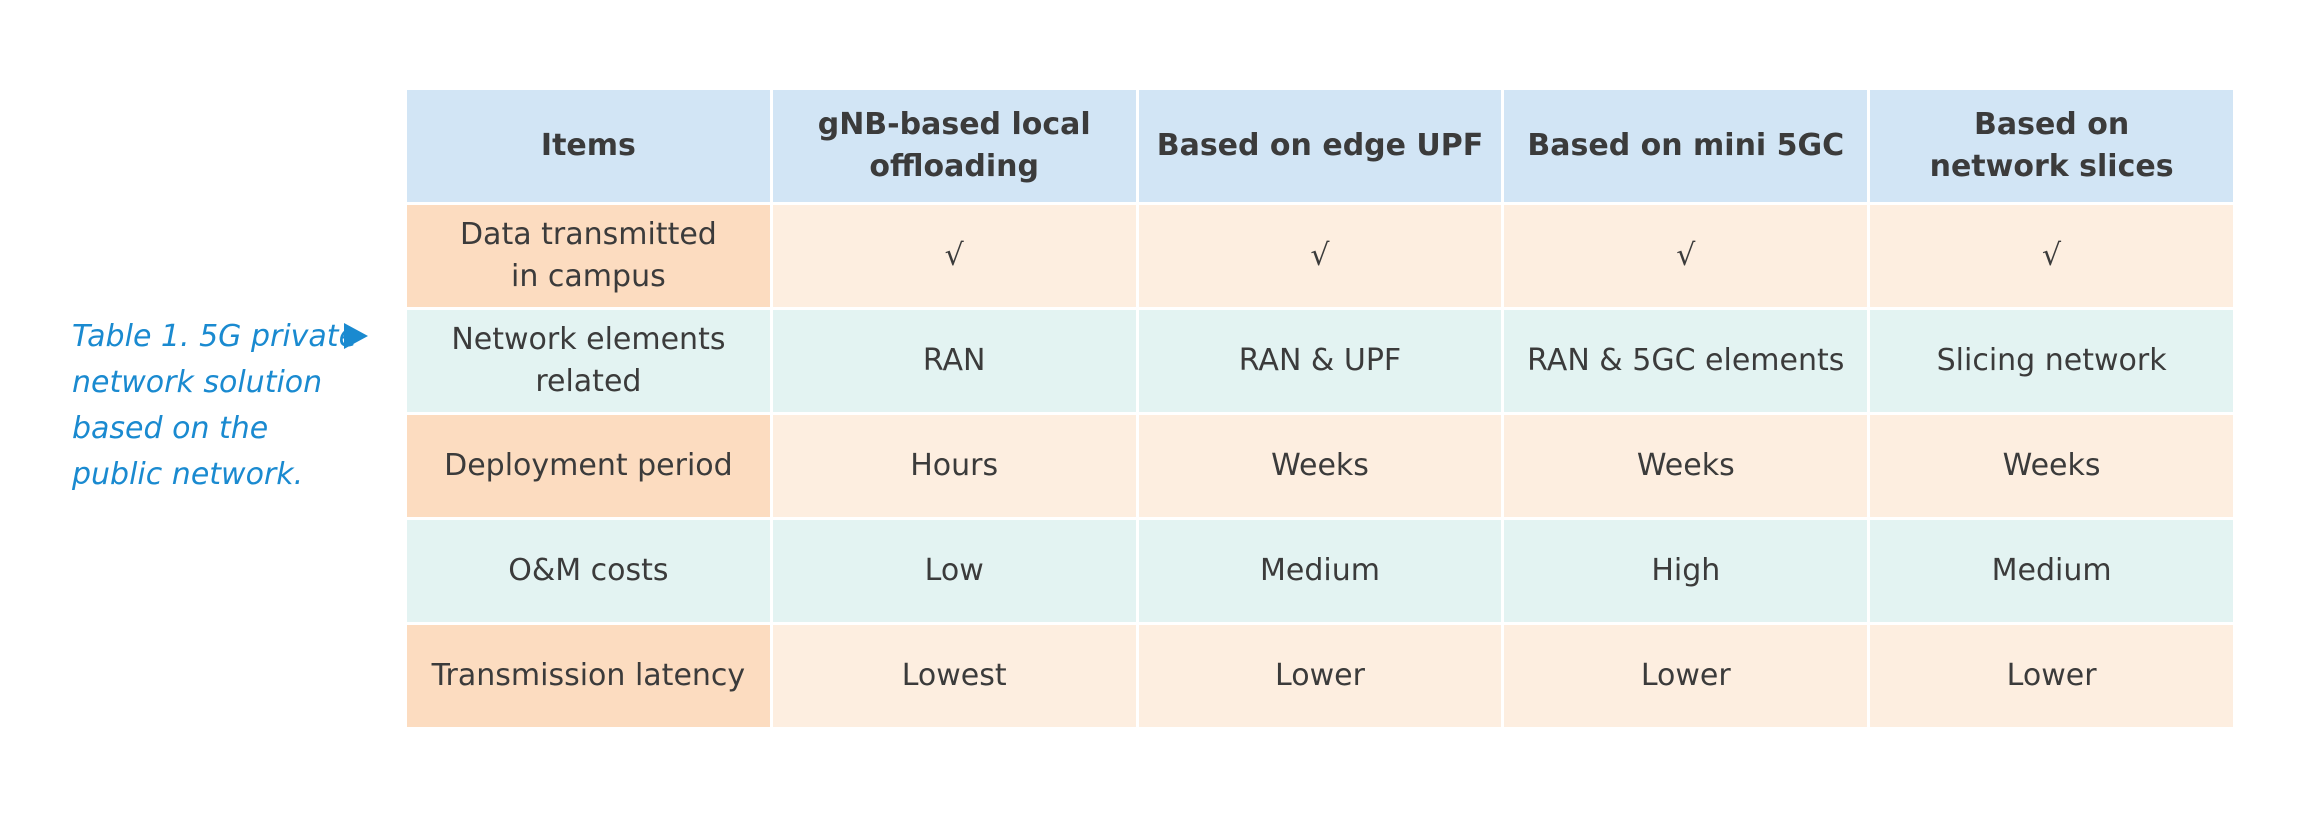 Image resolution: width=2322 pixels, height=834 pixels. Describe the element at coordinates (588, 361) in the screenshot. I see `row-label: Network elements related` at that location.